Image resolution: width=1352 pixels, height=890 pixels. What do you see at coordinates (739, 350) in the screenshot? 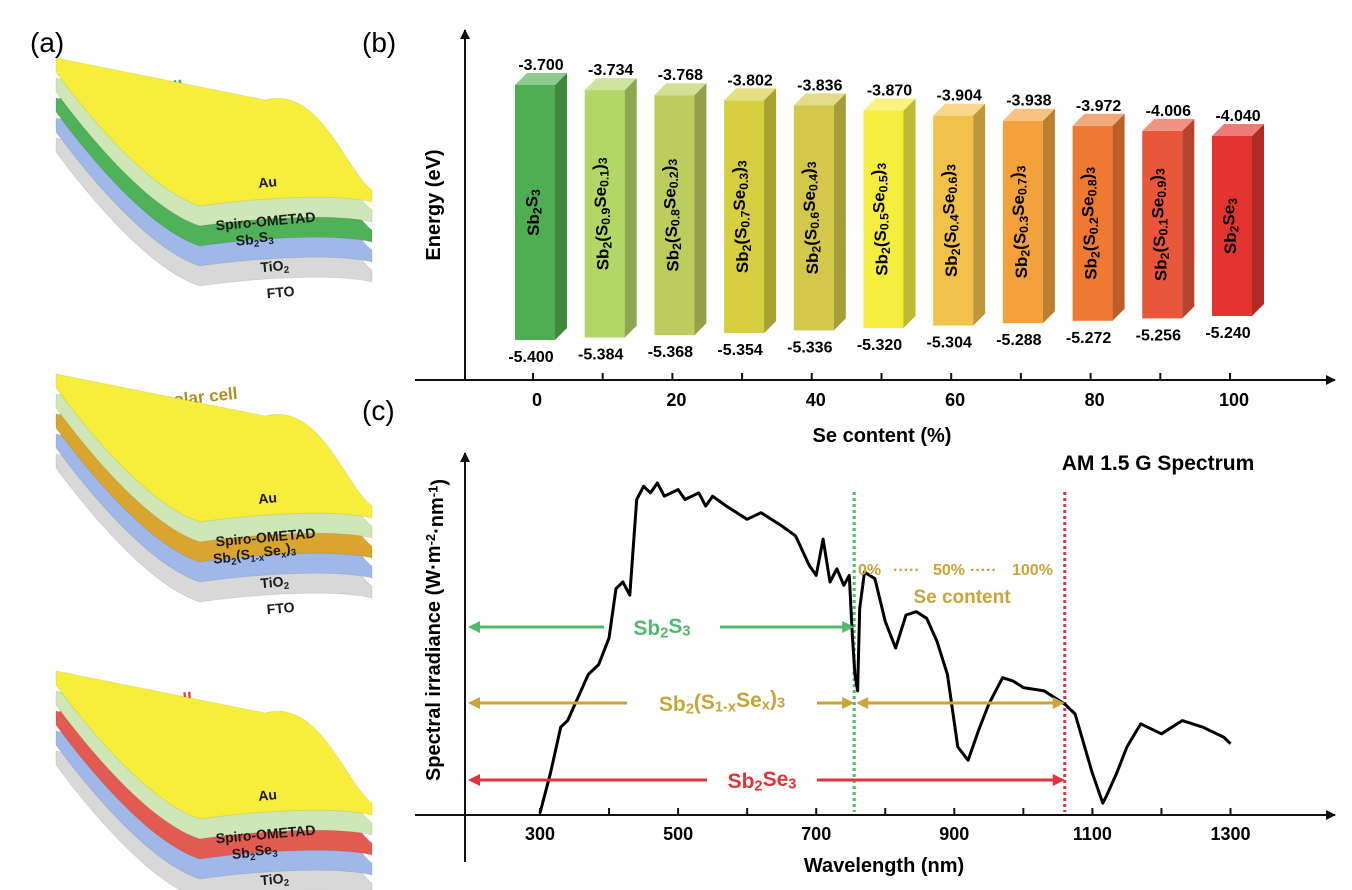
I see `vbm-value-label: -5.354` at bounding box center [739, 350].